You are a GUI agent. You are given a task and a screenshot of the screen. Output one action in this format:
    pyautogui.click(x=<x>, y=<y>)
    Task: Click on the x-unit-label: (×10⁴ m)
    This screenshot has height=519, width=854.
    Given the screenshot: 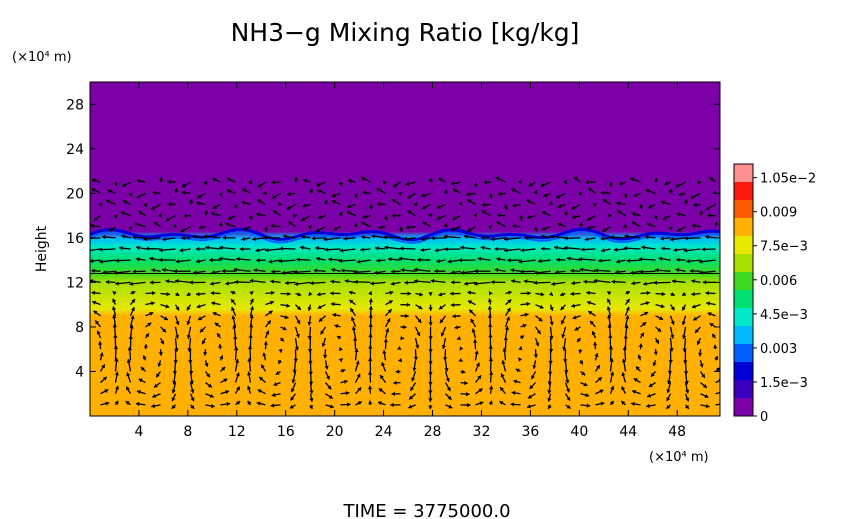 What is the action you would take?
    pyautogui.click(x=679, y=457)
    